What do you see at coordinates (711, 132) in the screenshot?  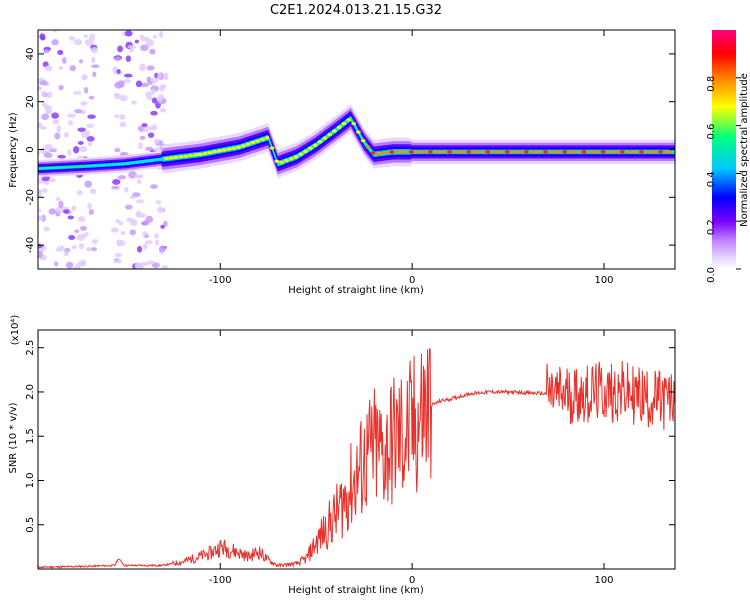 I see `colorbar-tick-label: 0.6` at bounding box center [711, 132].